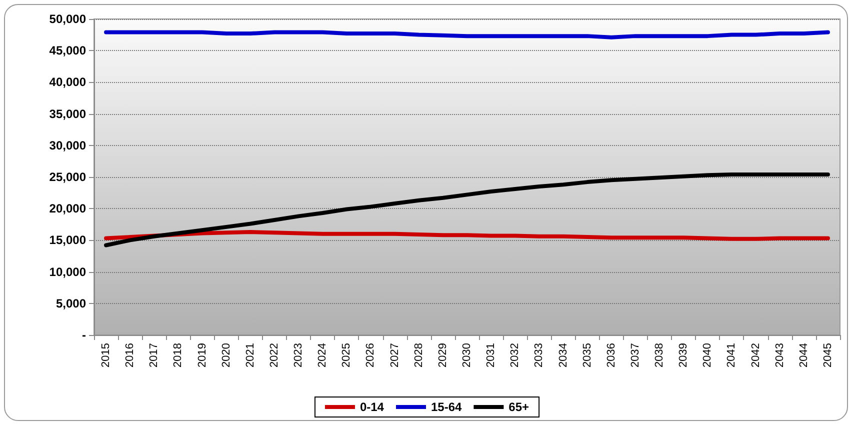  Describe the element at coordinates (708, 355) in the screenshot. I see `x-tick-label: 2040` at that location.